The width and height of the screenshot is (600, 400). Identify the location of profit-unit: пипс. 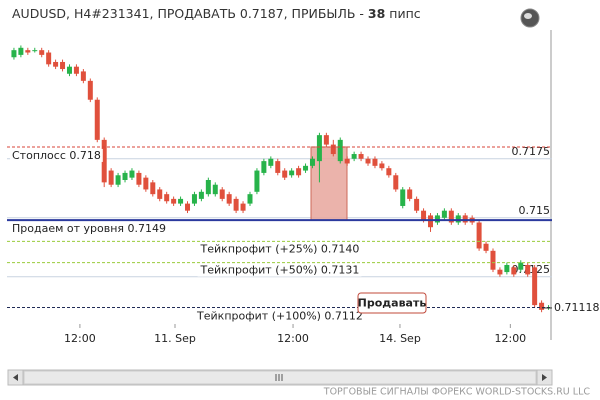
(404, 13).